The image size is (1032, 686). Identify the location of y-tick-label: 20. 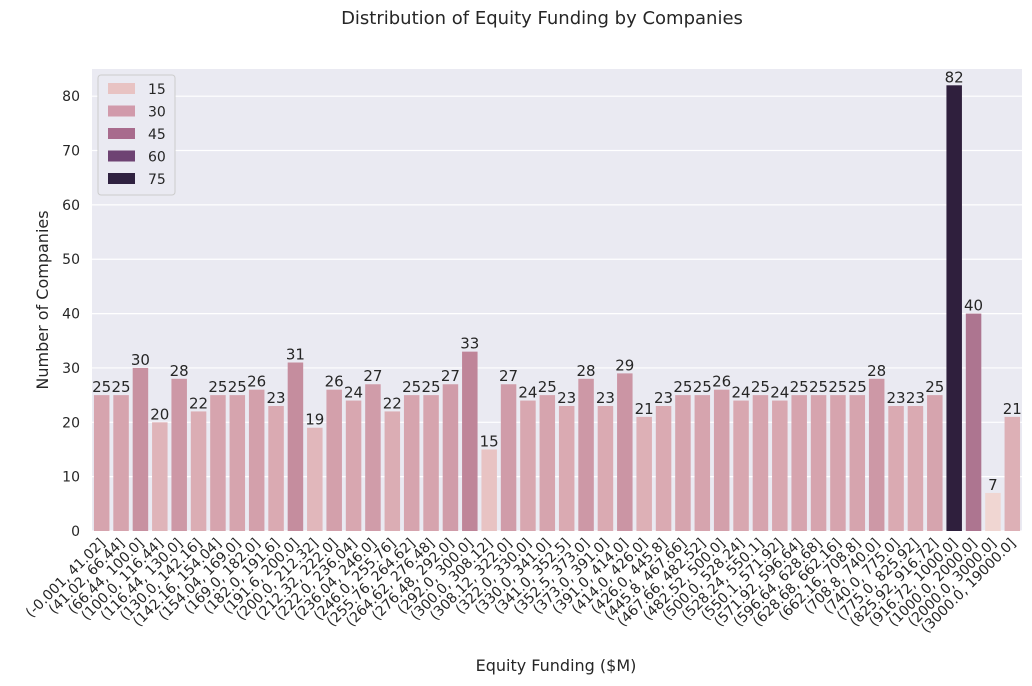
(71, 423).